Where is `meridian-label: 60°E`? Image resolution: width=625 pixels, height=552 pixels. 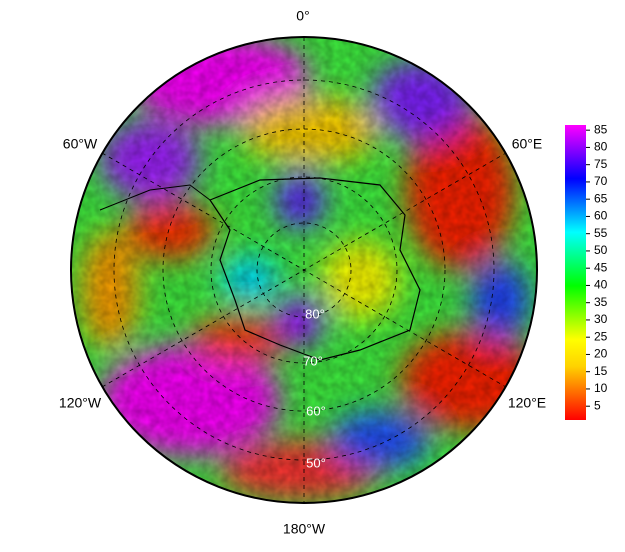 meridian-label: 60°E is located at coordinates (527, 144).